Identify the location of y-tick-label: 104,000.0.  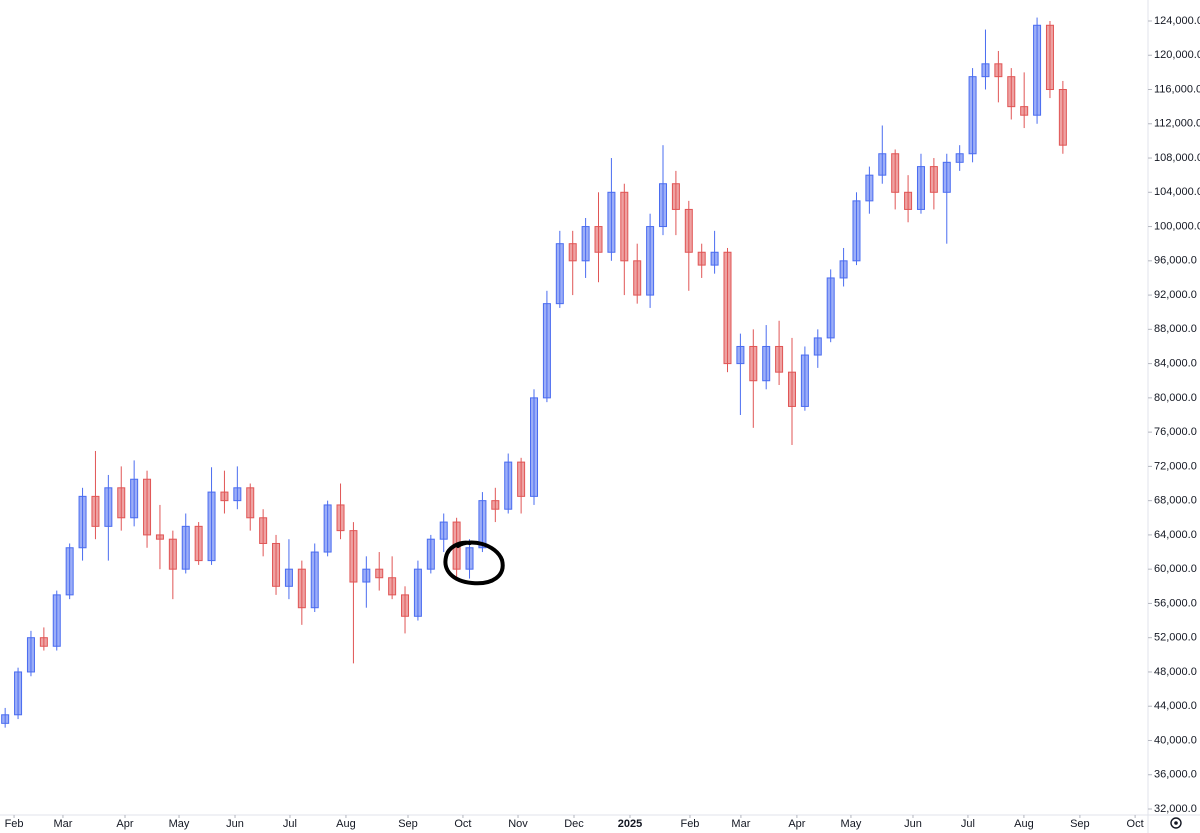
(1177, 192).